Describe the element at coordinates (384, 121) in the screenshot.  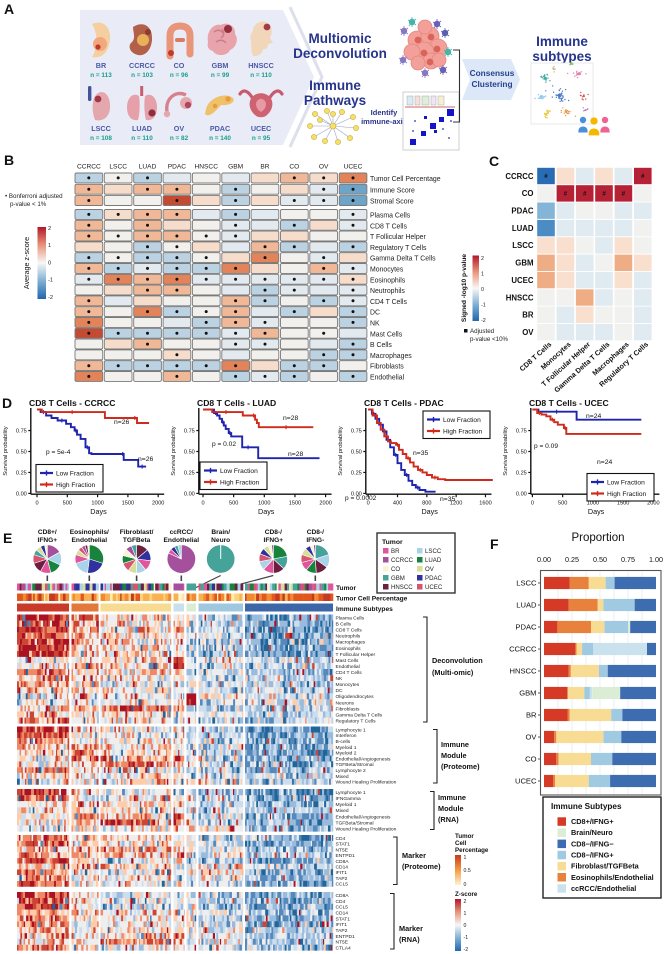
I see `svg-text: immune-axis` at that location.